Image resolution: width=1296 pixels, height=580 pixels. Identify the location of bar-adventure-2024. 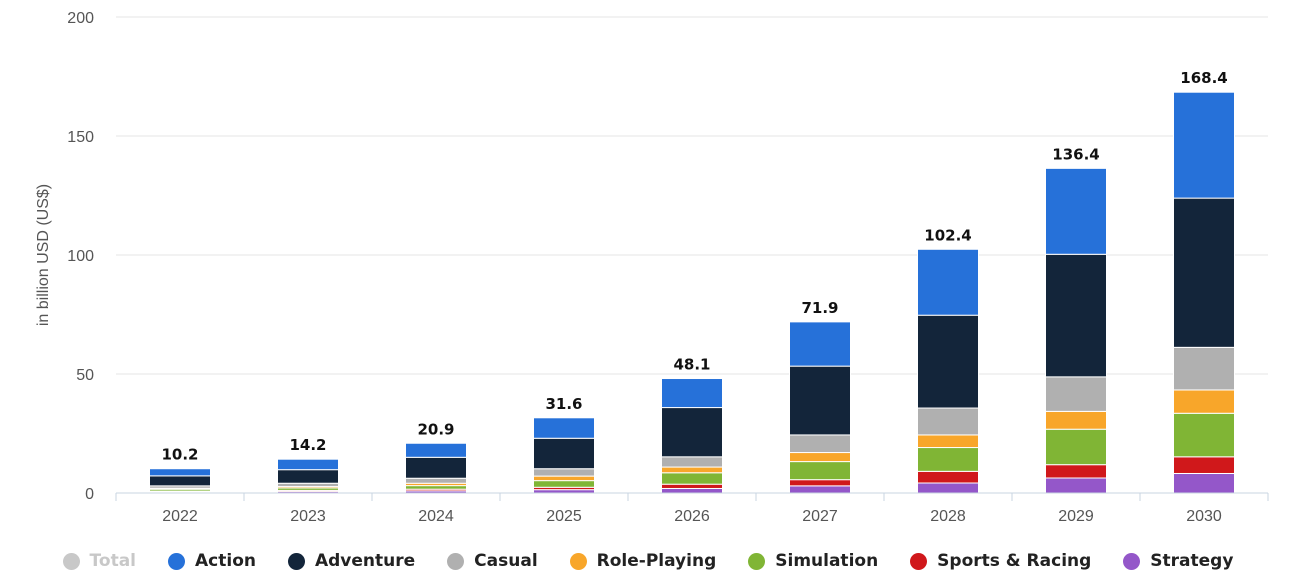
(436, 467).